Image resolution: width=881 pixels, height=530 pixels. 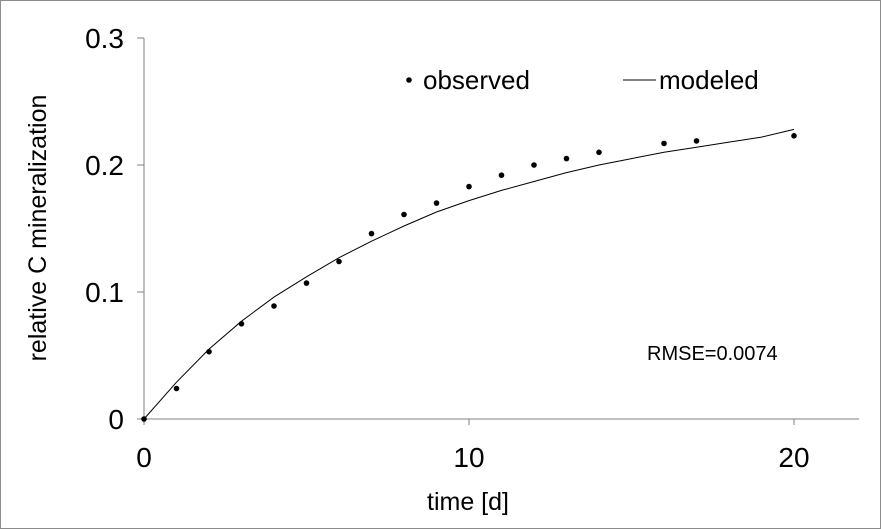 I want to click on y-tick-label: 0.2, so click(x=104, y=165).